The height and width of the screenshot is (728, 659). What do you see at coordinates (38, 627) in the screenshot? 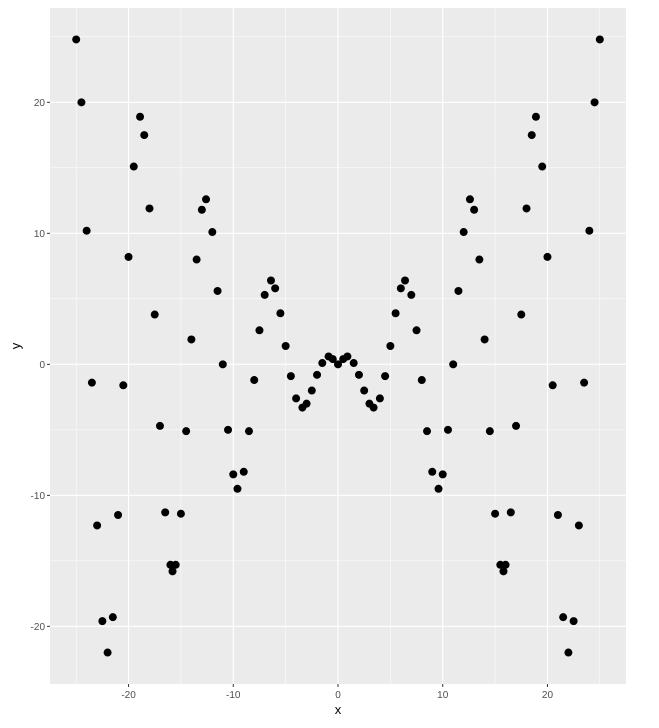
I see `y-tick-label: -20` at bounding box center [38, 627].